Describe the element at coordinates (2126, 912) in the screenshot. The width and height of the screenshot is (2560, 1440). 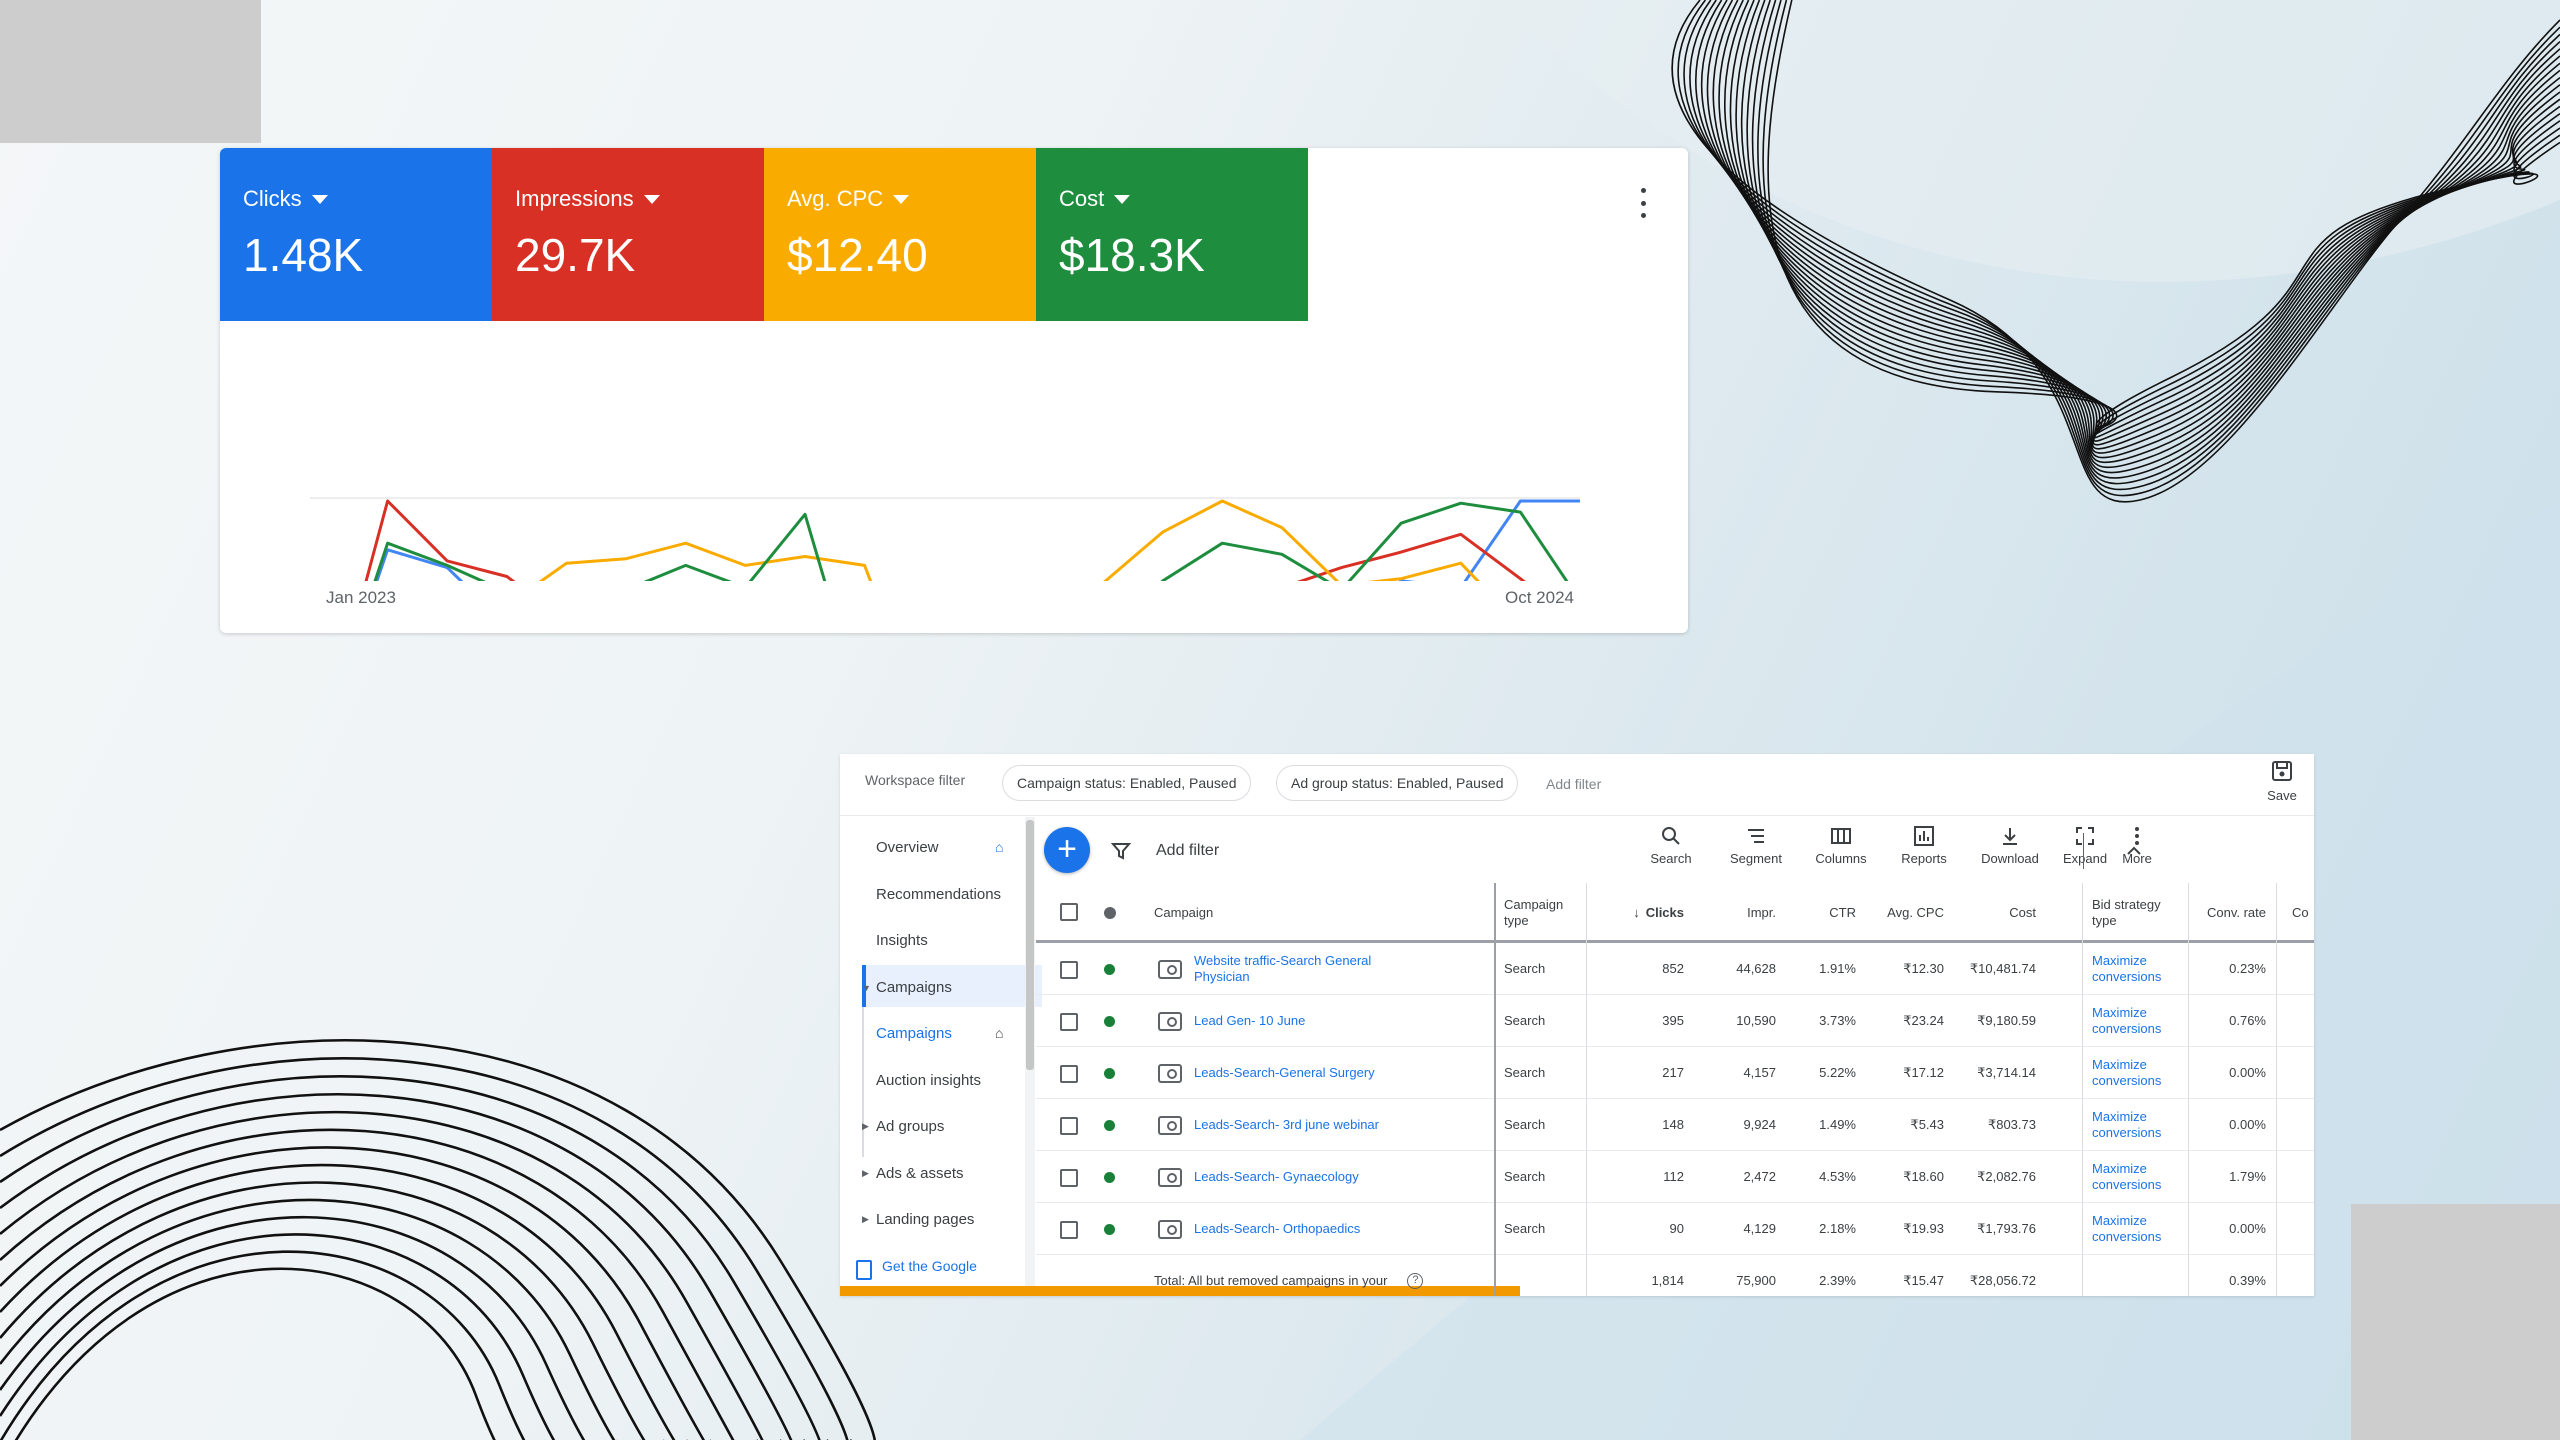
I see `column-header-bid-strategy: Bid strategy type` at that location.